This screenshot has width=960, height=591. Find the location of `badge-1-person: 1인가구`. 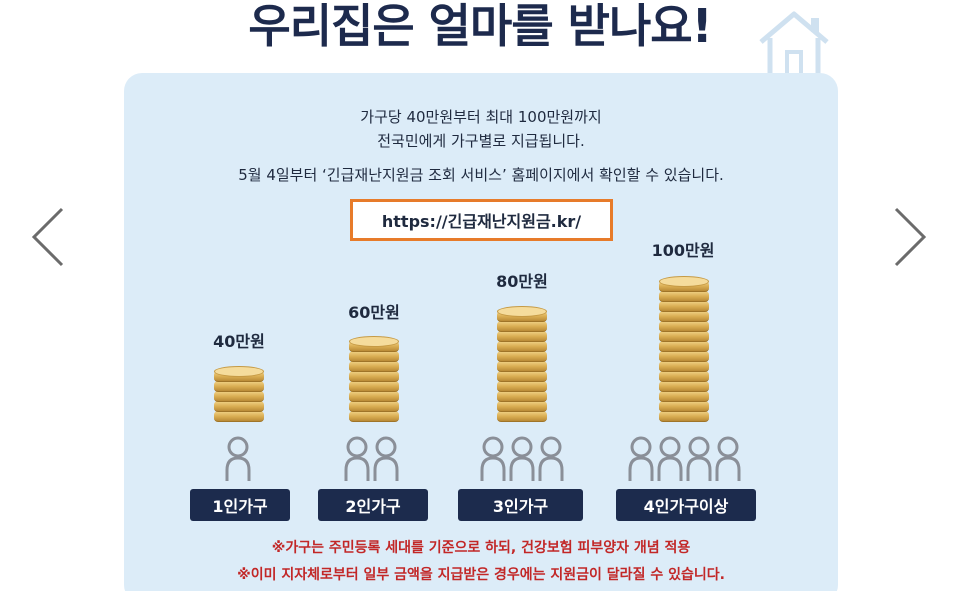

badge-1-person: 1인가구 is located at coordinates (240, 505).